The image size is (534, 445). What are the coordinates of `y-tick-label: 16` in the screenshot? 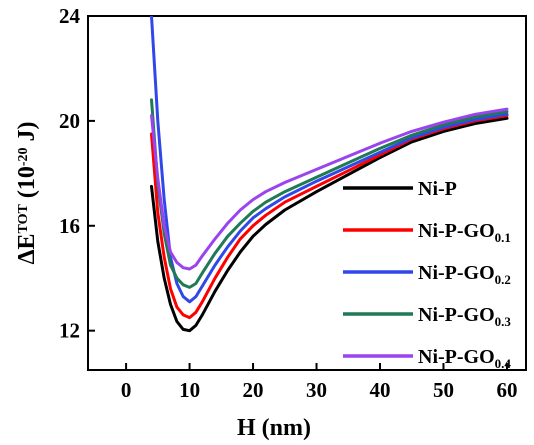 It's located at (69, 226).